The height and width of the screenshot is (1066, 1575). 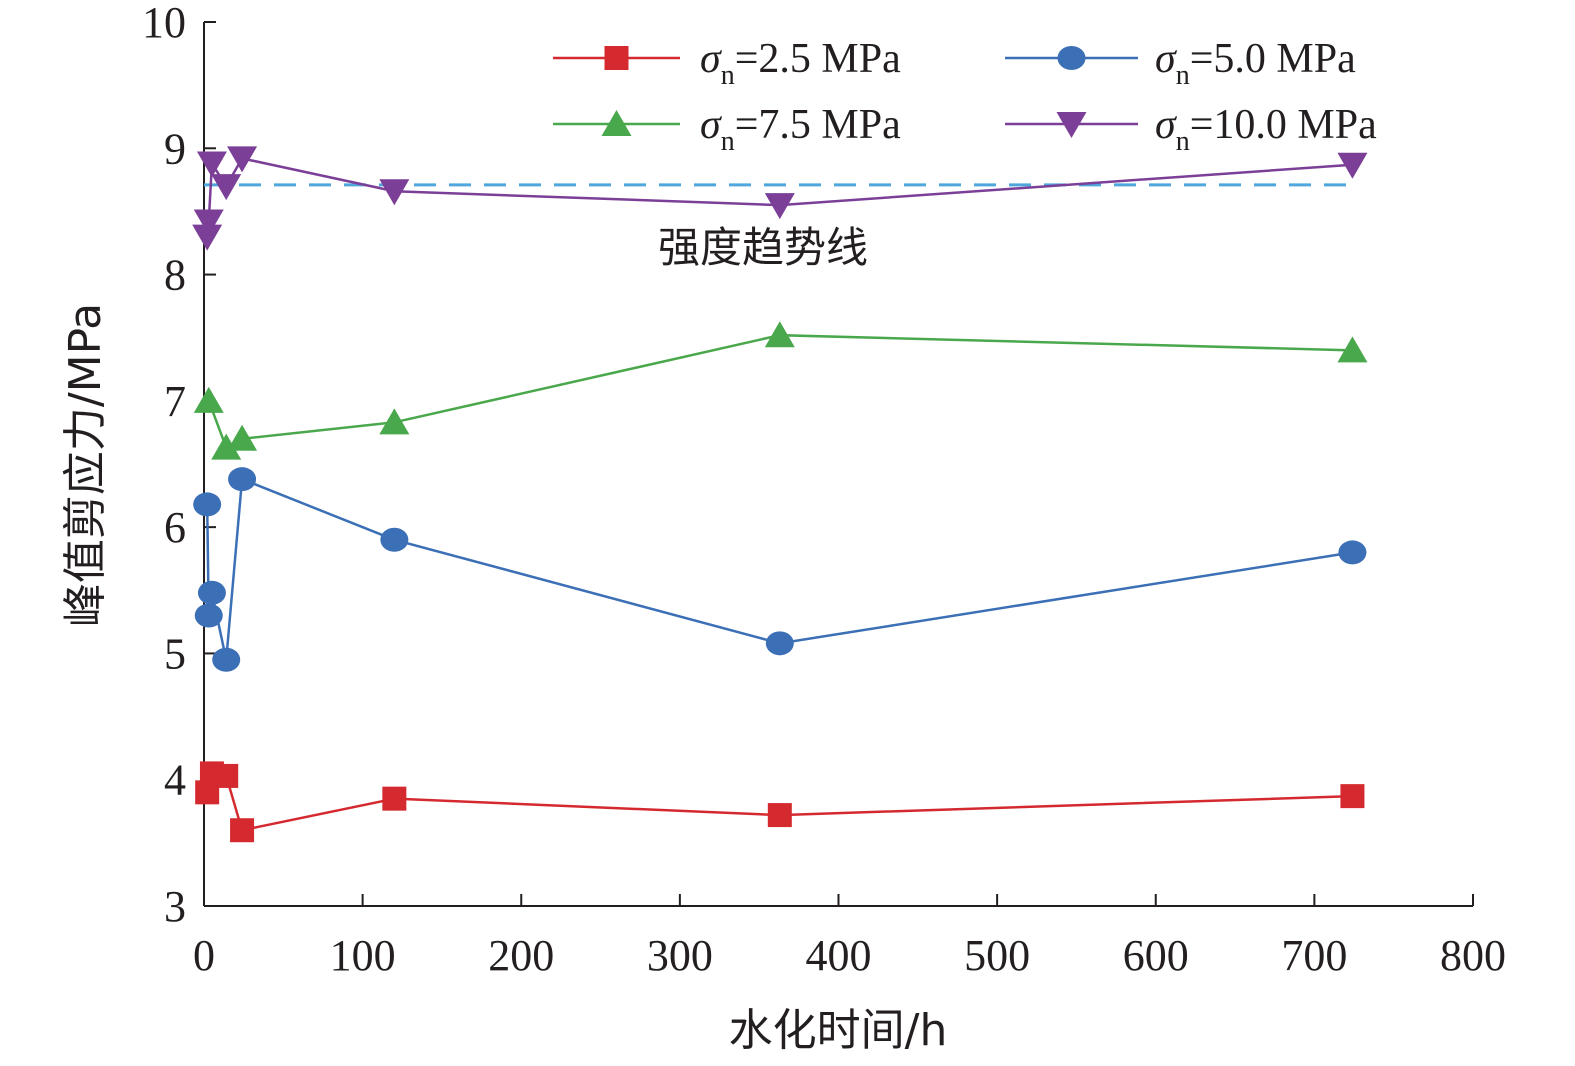 What do you see at coordinates (818, 59) in the screenshot?
I see `legend-value: =2.5 MPa` at bounding box center [818, 59].